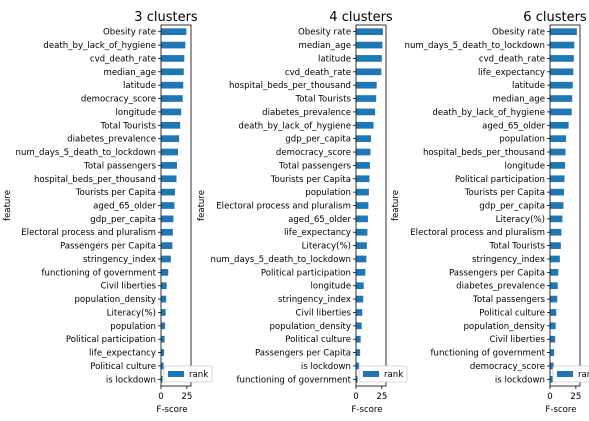  I want to click on y-tick-label: diabetes_prevalence, so click(500, 287).